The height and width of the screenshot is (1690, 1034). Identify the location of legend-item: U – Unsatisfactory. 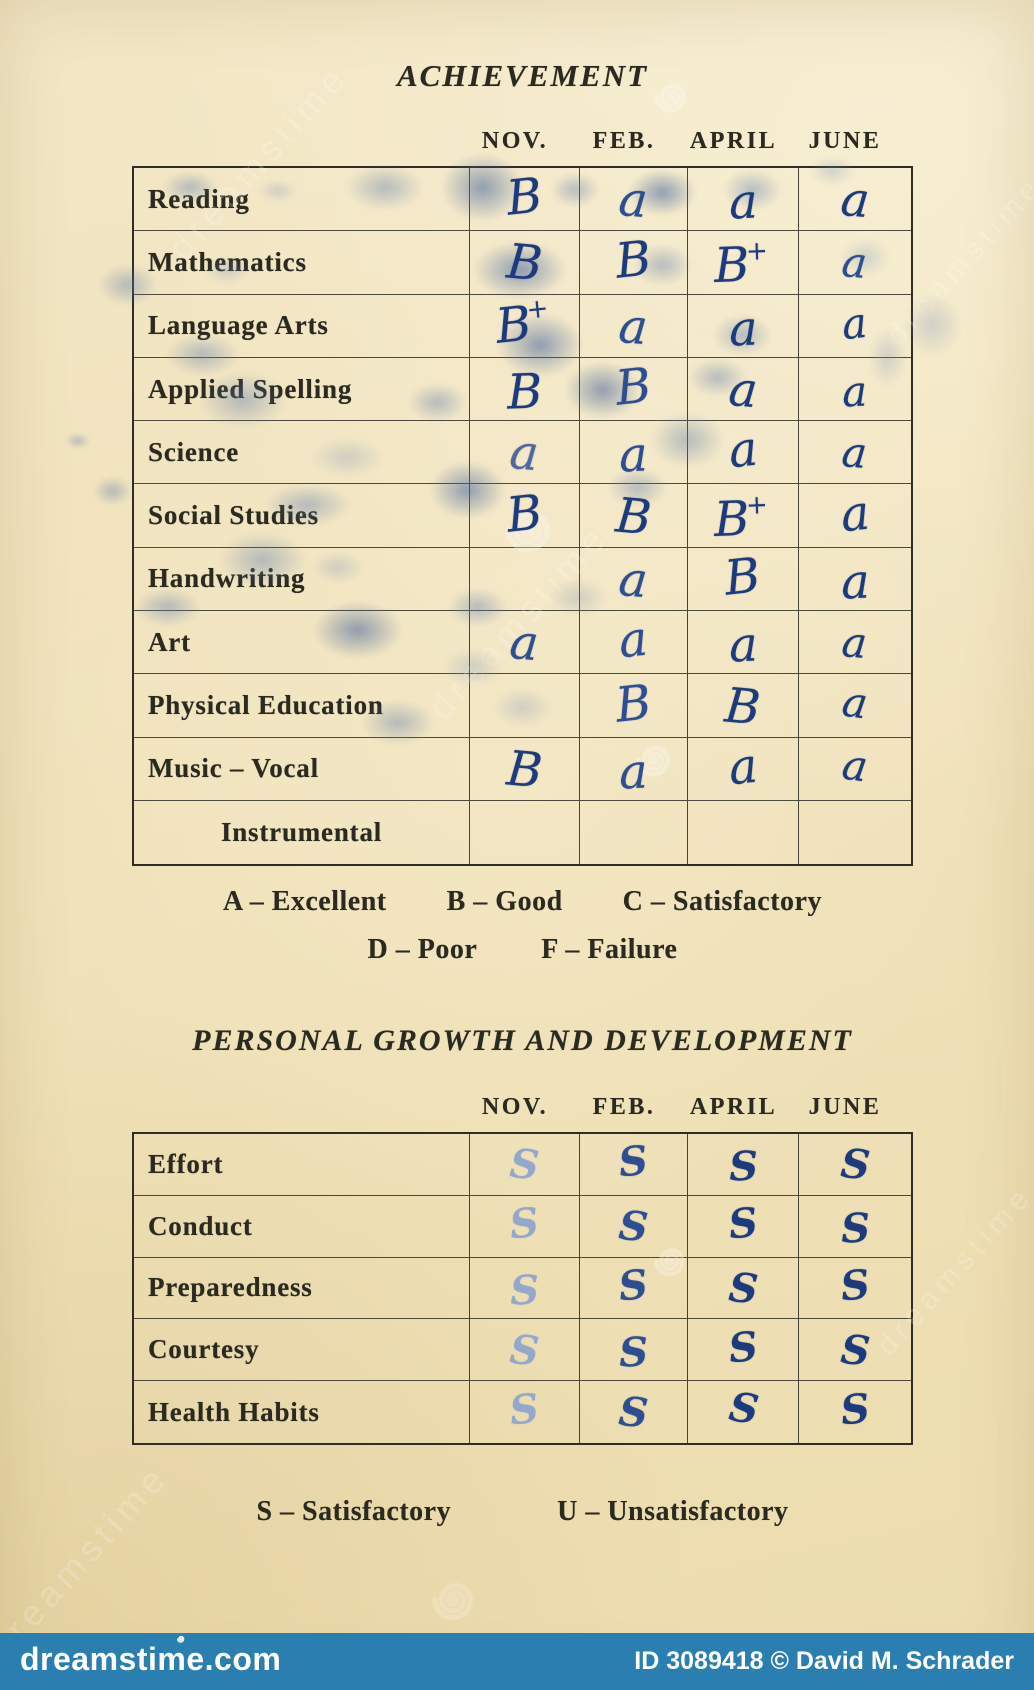
(673, 1511).